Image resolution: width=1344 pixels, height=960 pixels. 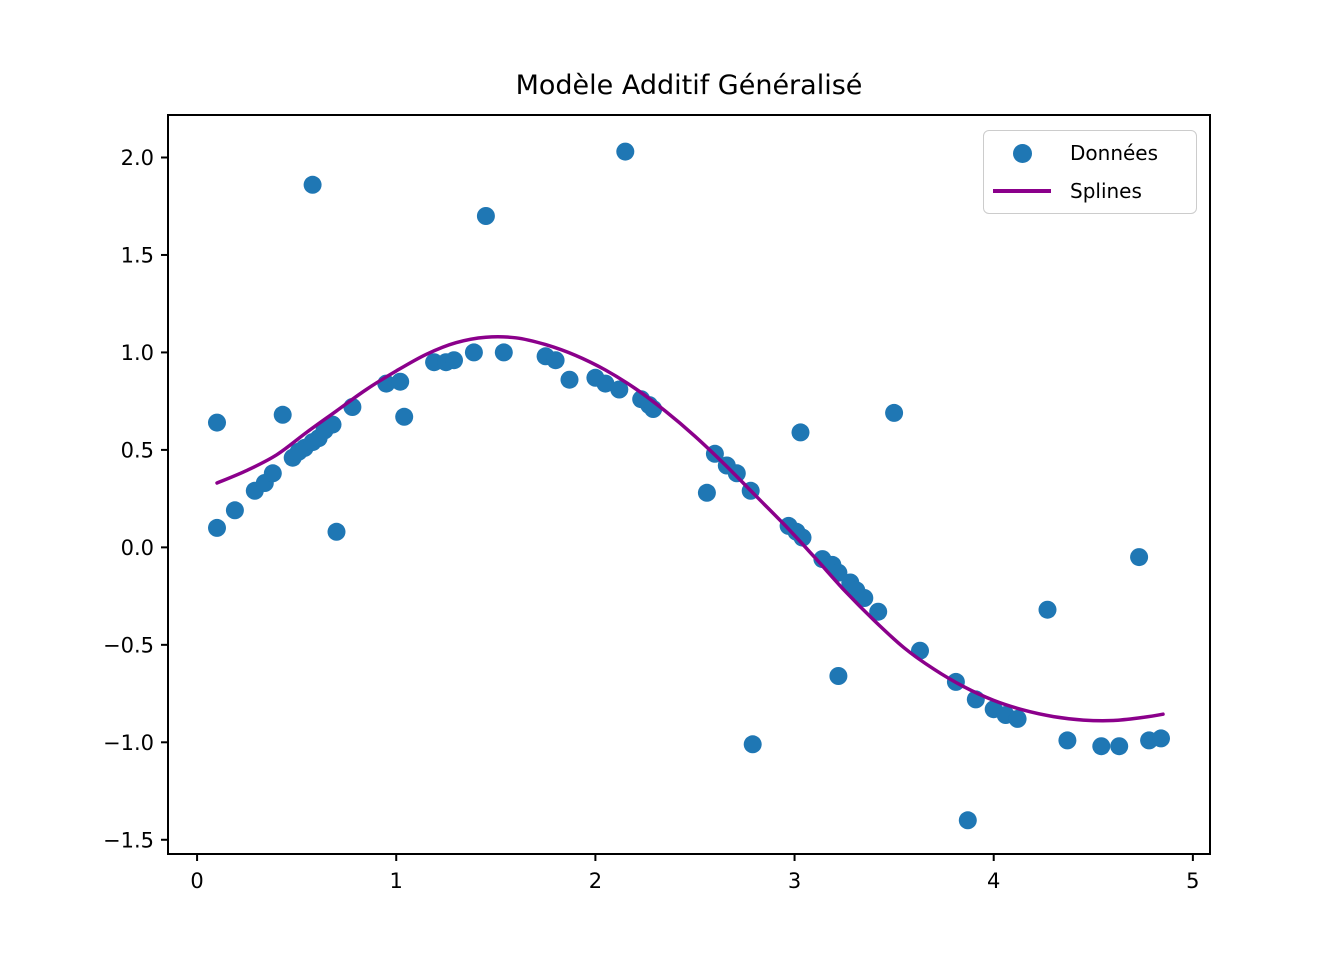 What do you see at coordinates (137, 255) in the screenshot?
I see `y-tick-label: 1.5` at bounding box center [137, 255].